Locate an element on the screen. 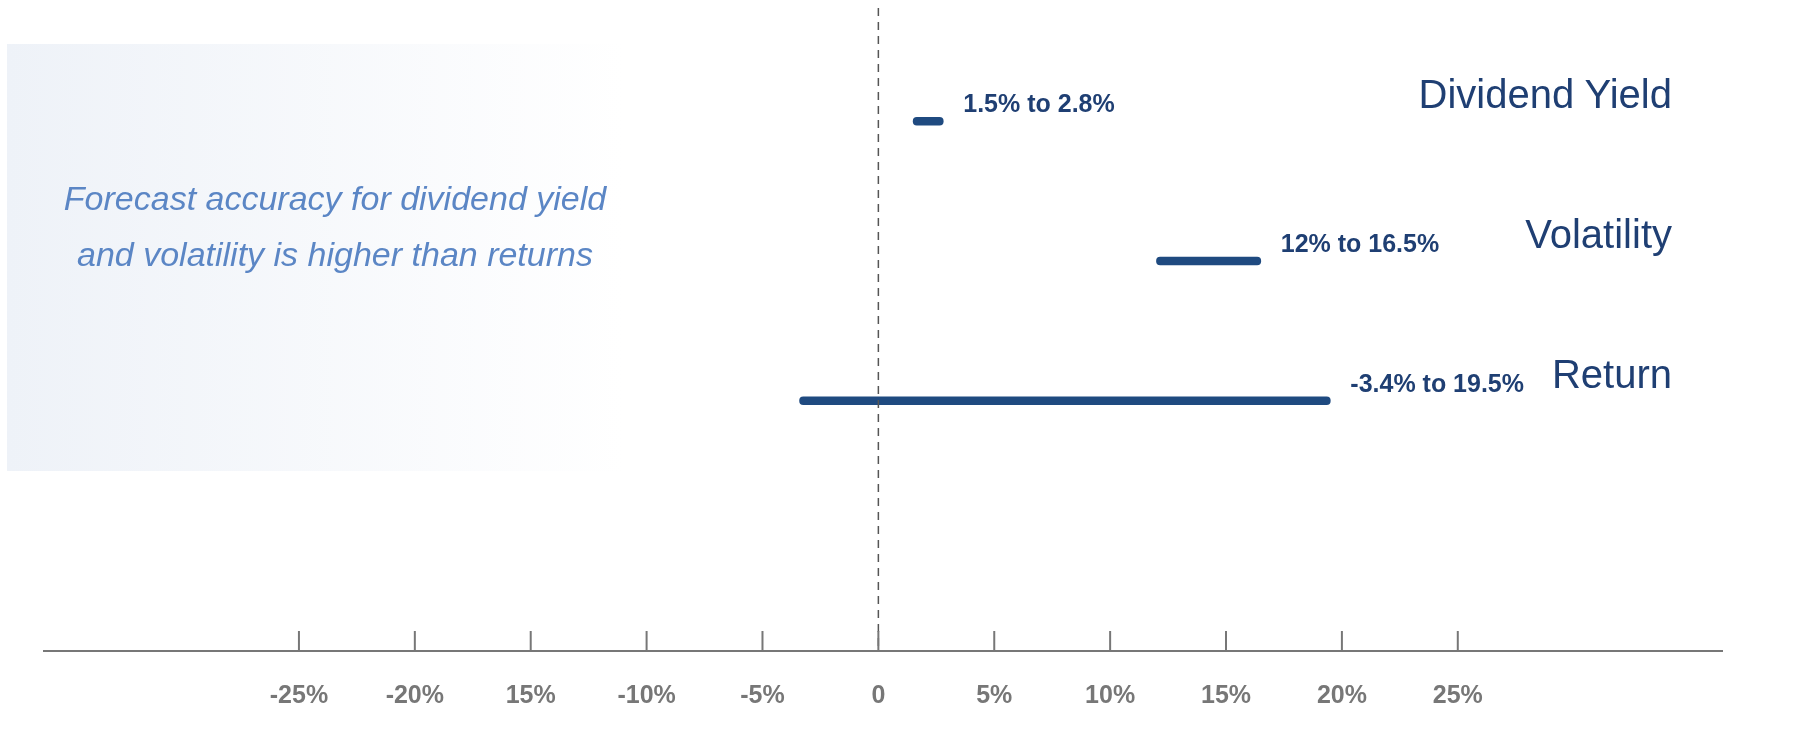 The height and width of the screenshot is (741, 1810). annotation: -3.4% to 19.5% is located at coordinates (1437, 382).